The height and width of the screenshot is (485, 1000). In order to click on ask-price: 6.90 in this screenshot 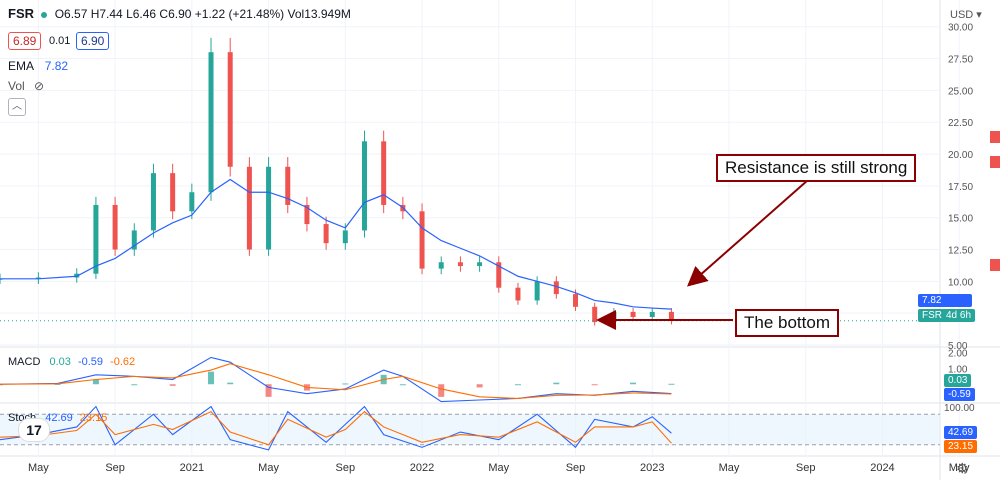, I will do `click(93, 41)`.